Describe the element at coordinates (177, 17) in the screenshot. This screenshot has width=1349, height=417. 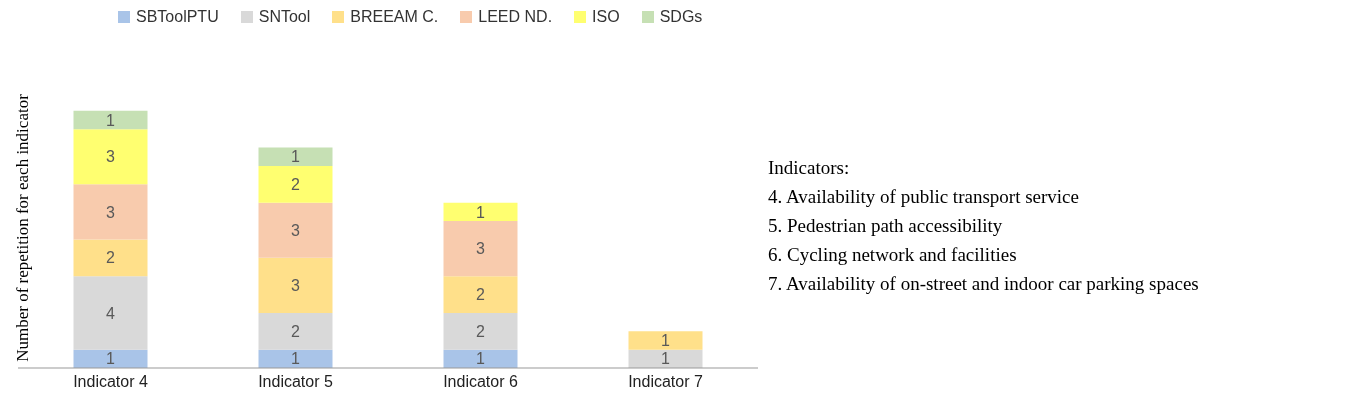
I see `legend-label: SBToolPTU` at that location.